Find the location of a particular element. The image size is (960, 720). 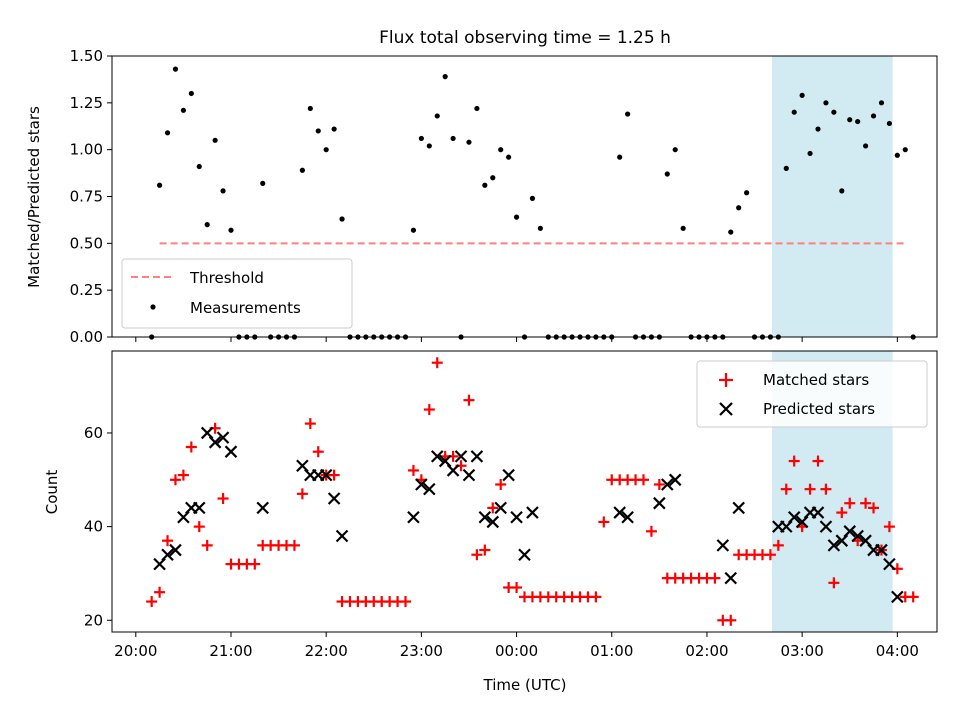

top-highlight-span is located at coordinates (832, 196).